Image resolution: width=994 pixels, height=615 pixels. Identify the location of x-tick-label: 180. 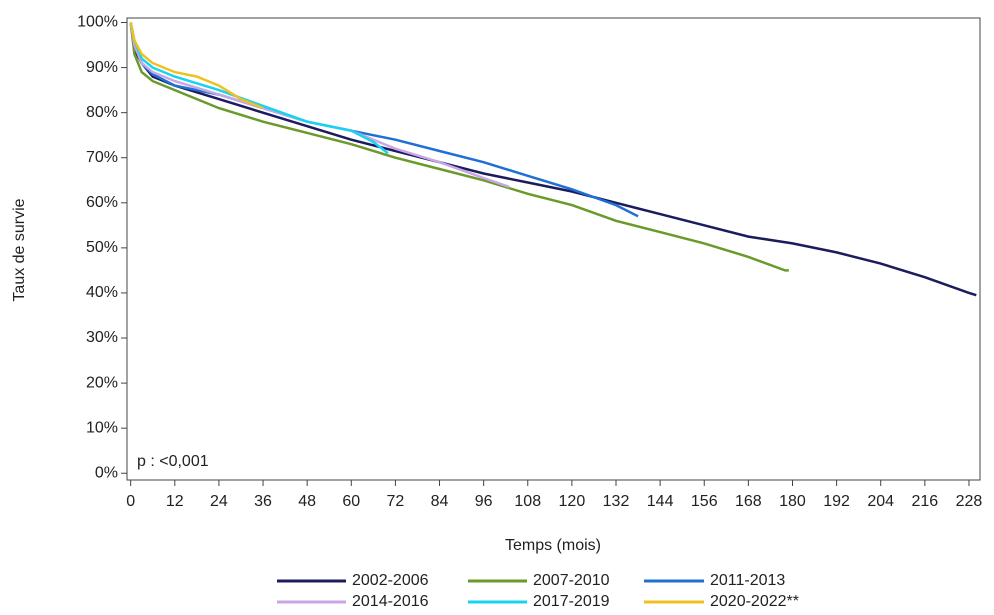
(792, 501).